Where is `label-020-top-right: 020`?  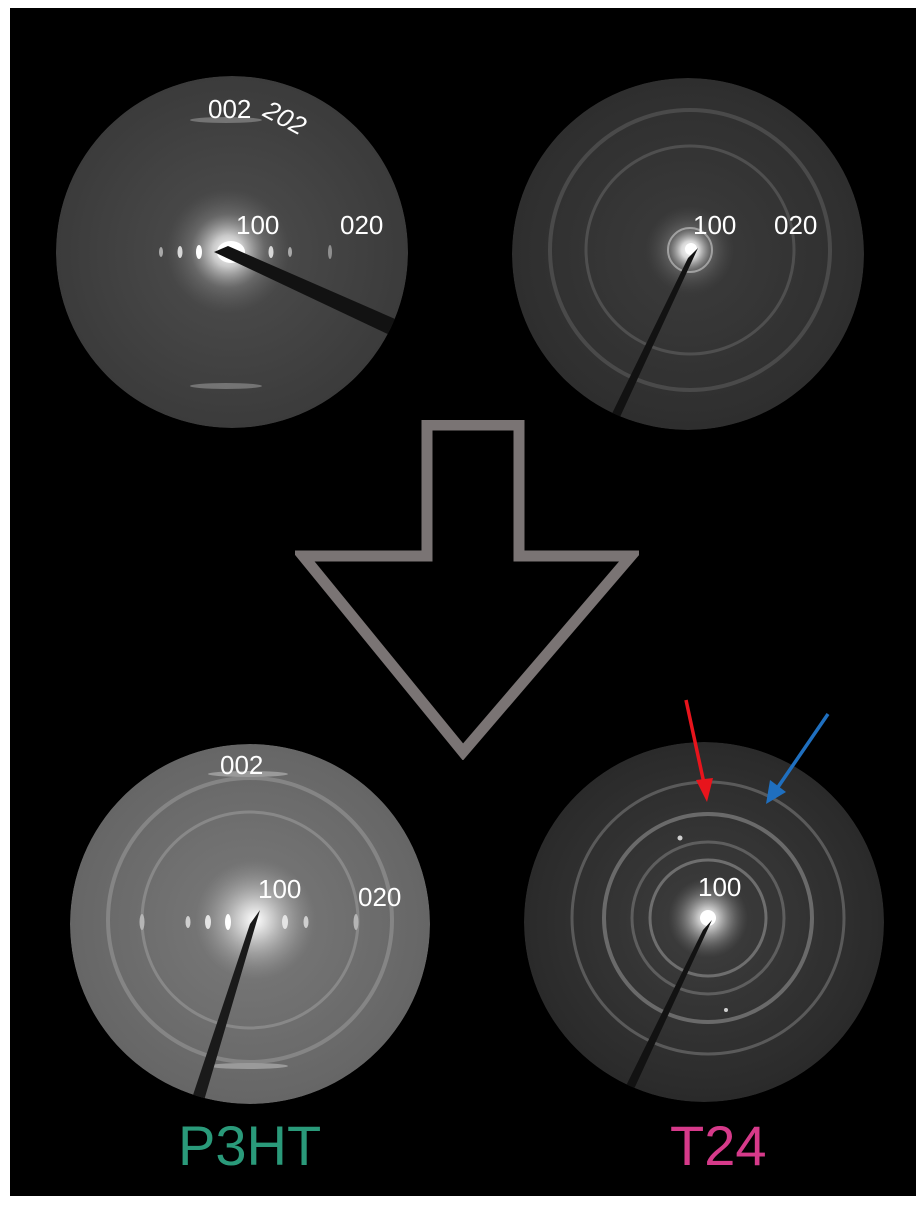
label-020-top-right: 020 is located at coordinates (796, 225).